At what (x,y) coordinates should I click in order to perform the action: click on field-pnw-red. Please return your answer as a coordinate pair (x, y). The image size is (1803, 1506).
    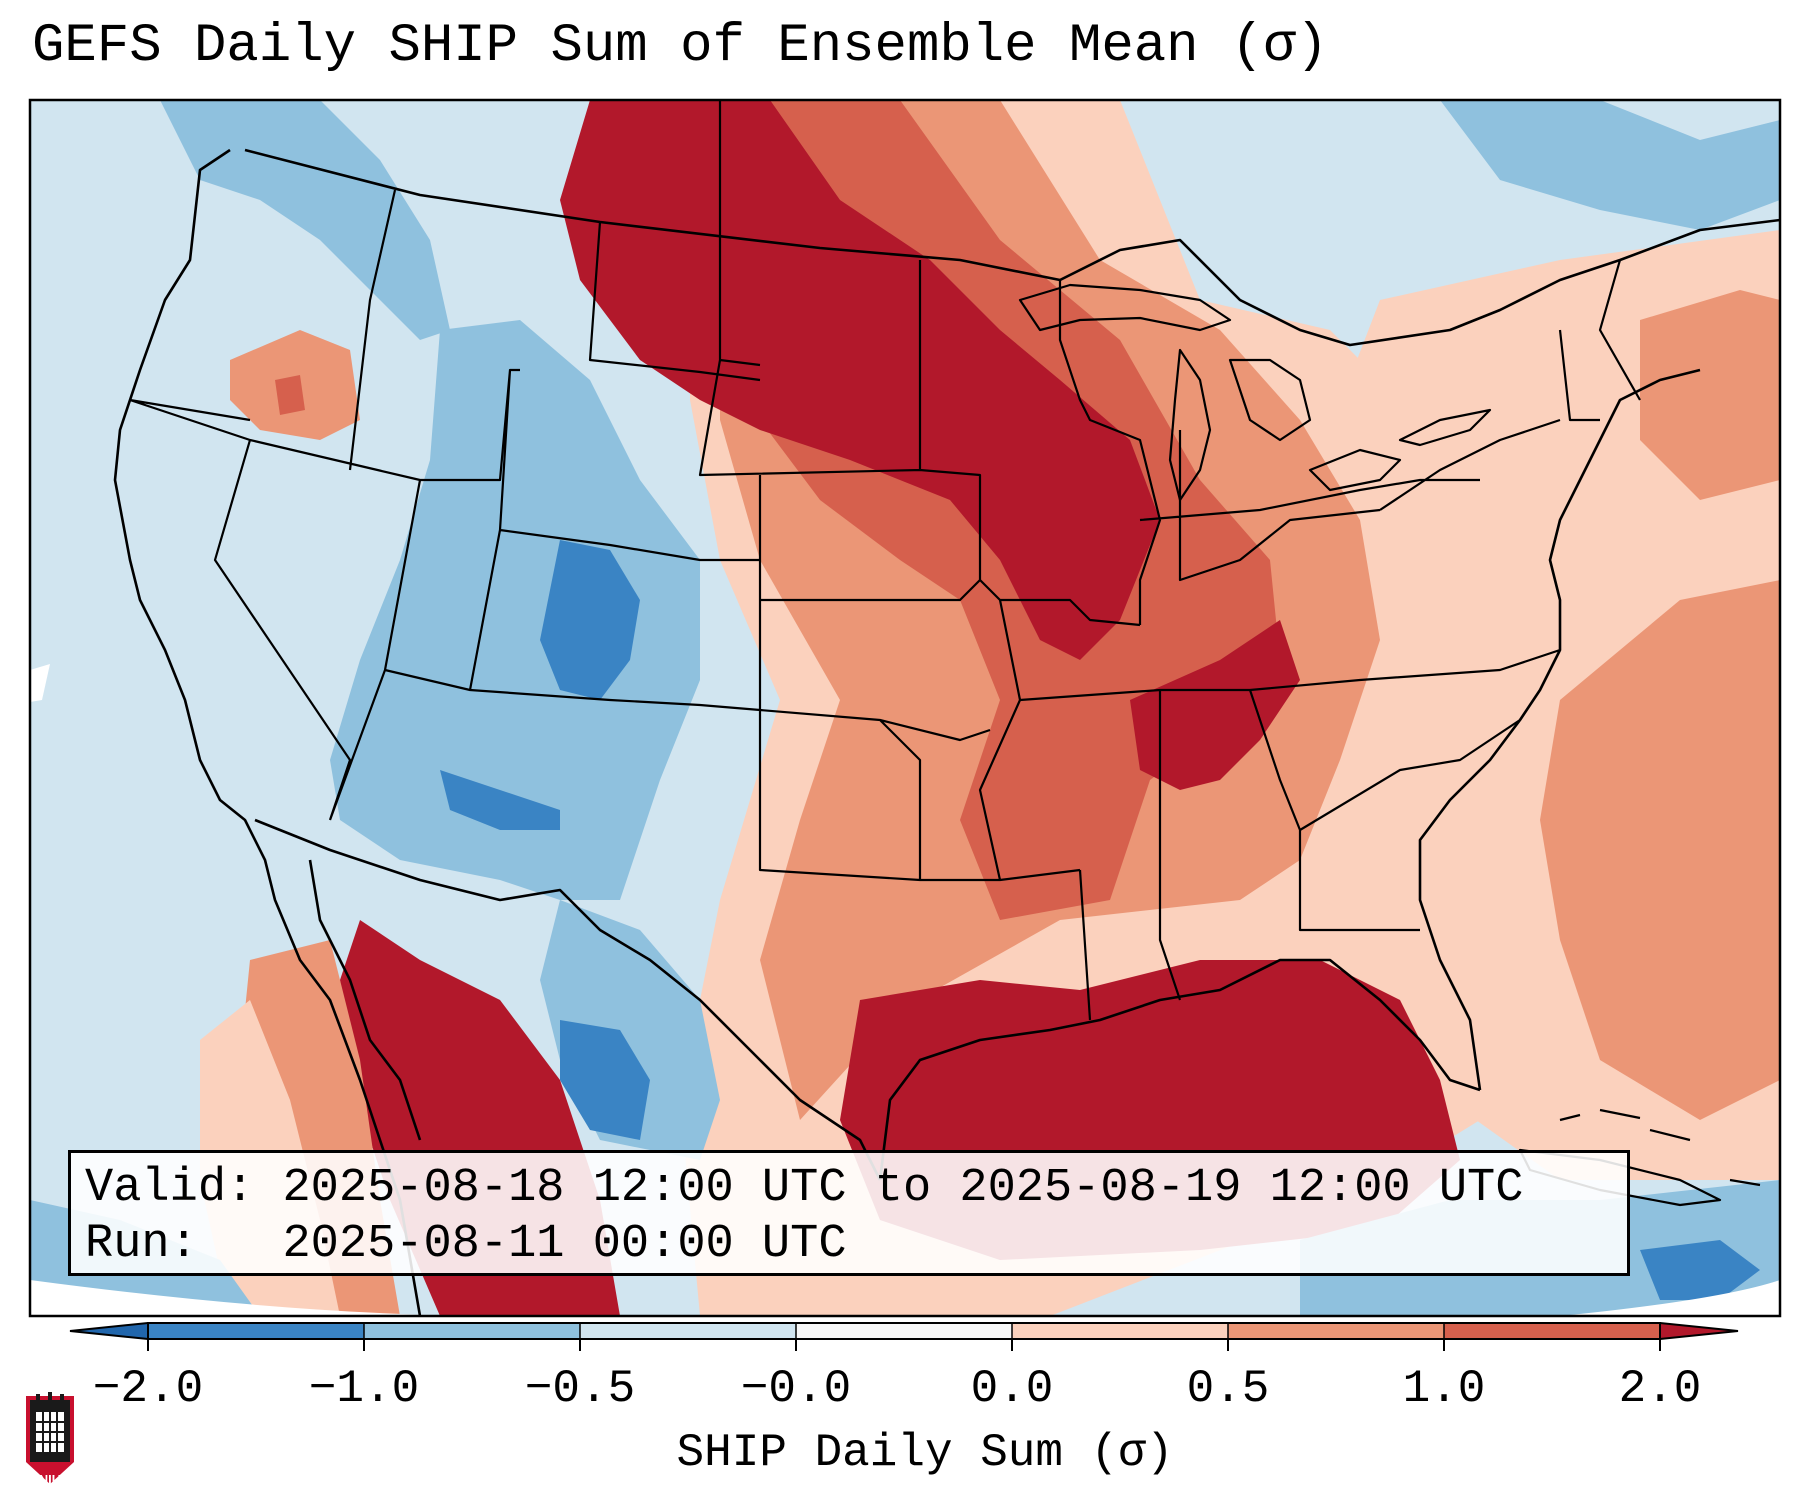
    Looking at the image, I should click on (290, 395).